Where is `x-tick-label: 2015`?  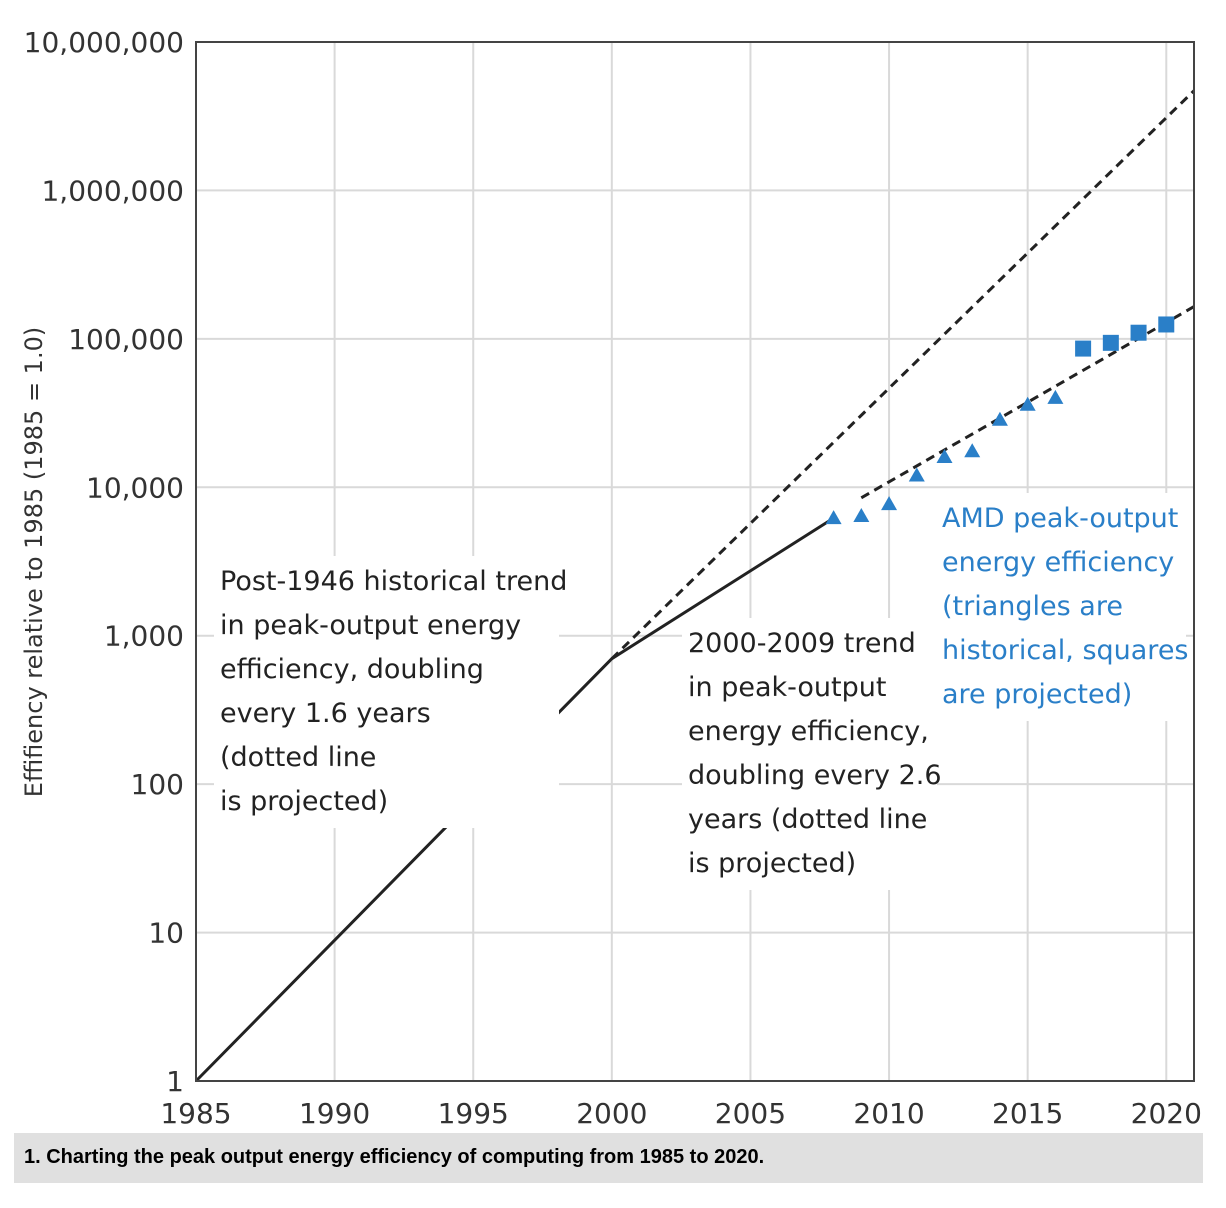
x-tick-label: 2015 is located at coordinates (1027, 1113).